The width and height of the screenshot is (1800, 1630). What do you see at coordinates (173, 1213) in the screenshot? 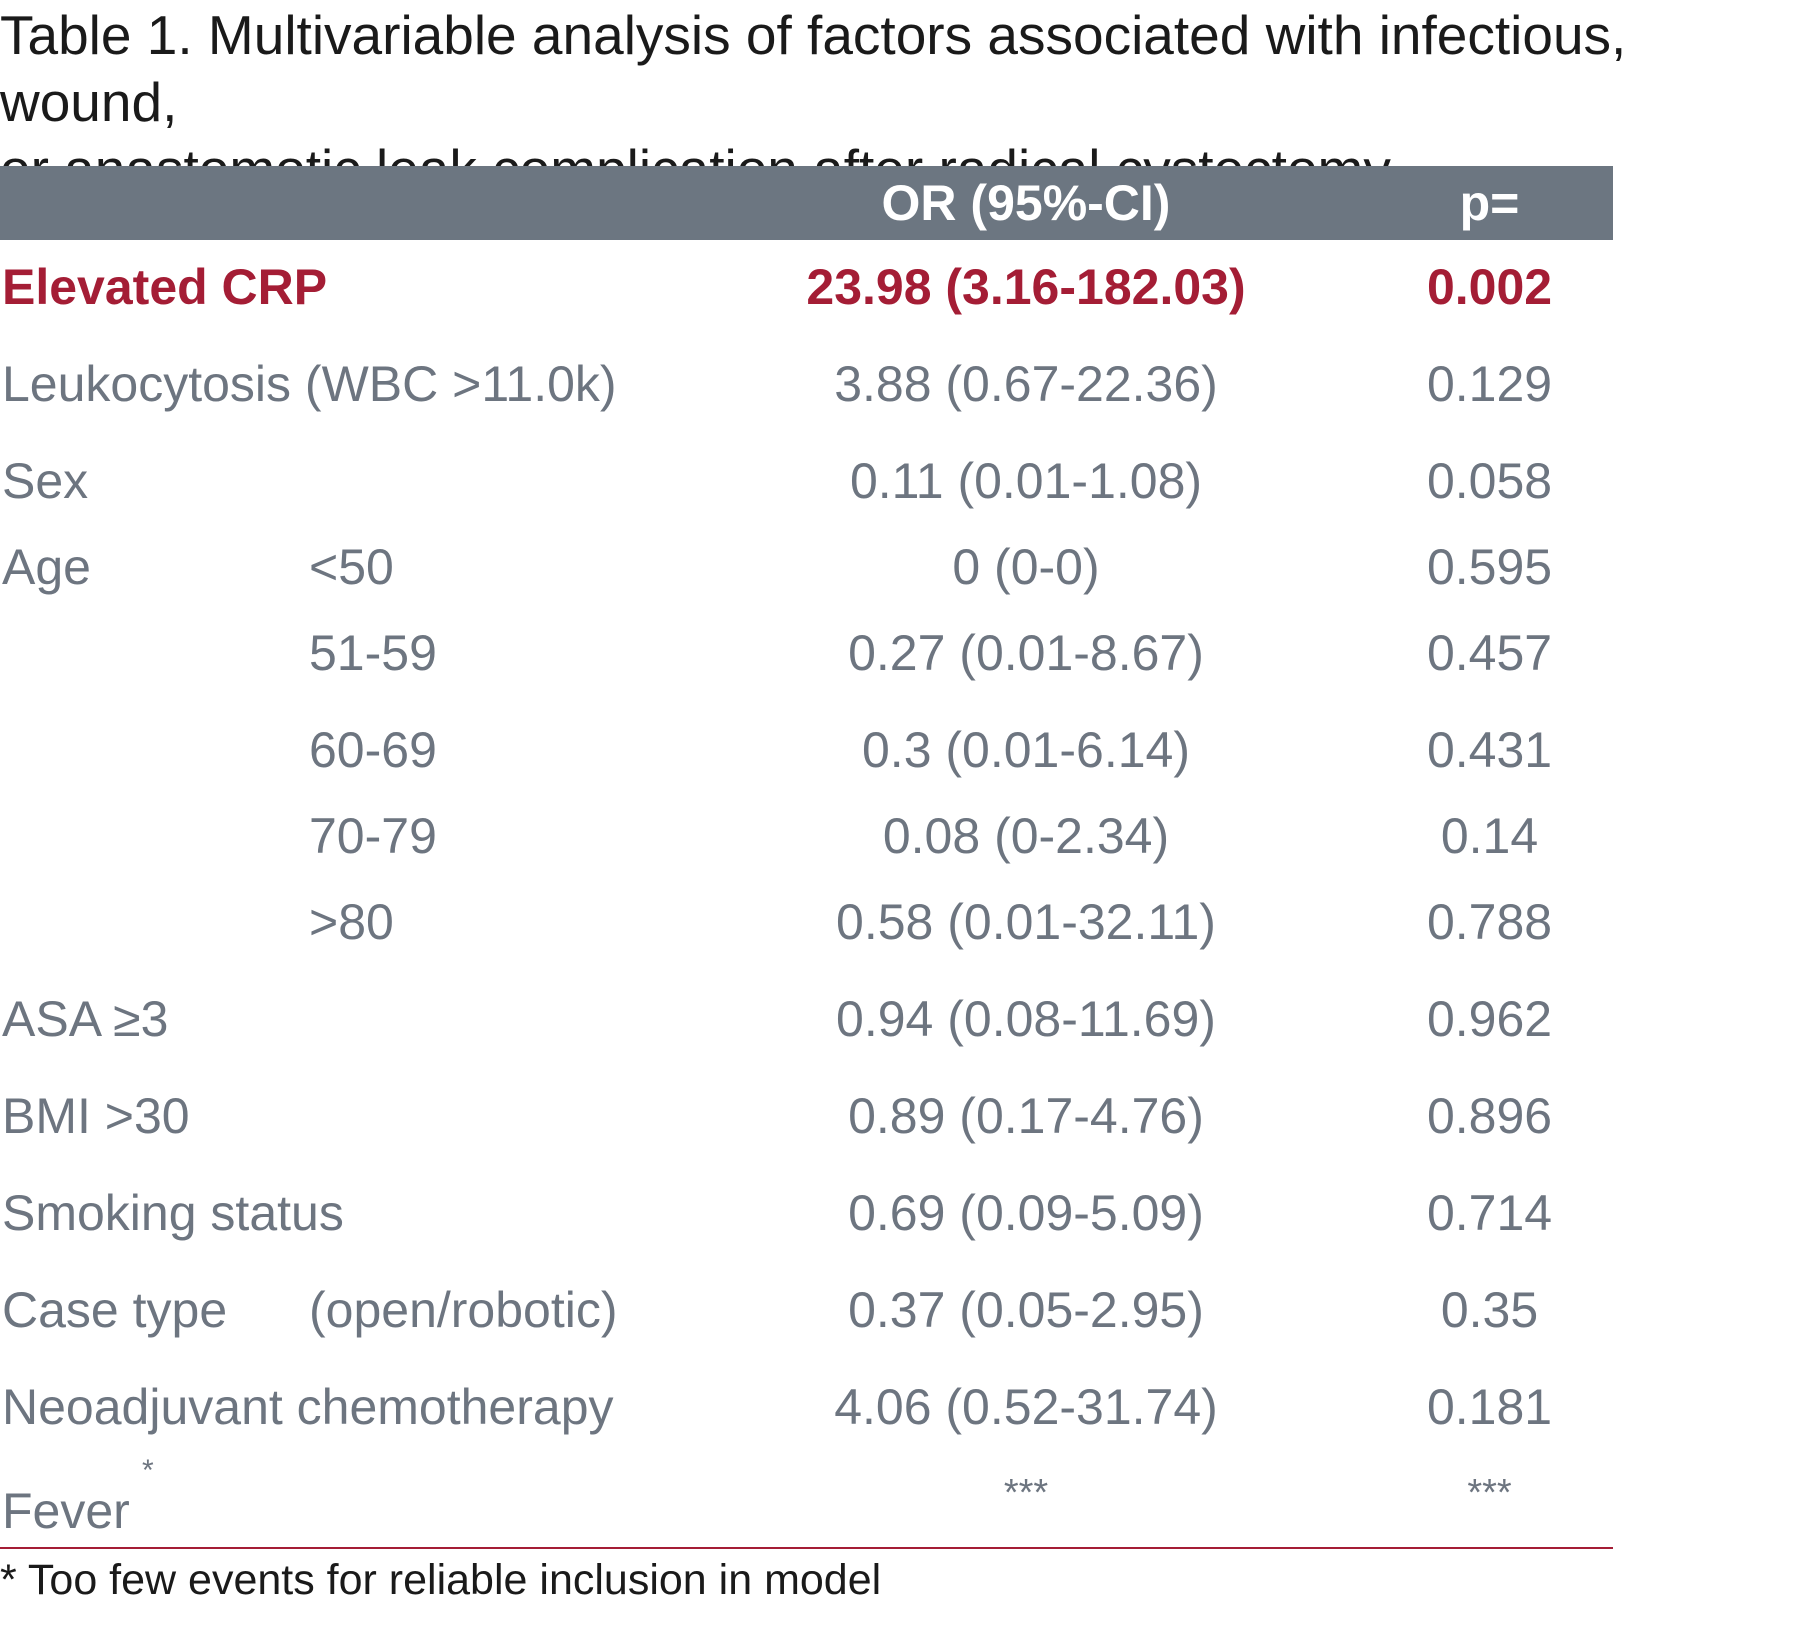
I see `row-label: Smoking status` at bounding box center [173, 1213].